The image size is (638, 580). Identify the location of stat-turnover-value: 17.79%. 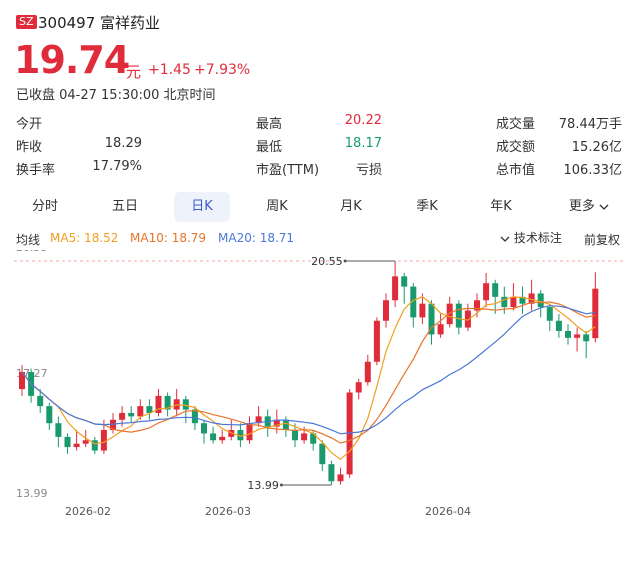
(117, 166).